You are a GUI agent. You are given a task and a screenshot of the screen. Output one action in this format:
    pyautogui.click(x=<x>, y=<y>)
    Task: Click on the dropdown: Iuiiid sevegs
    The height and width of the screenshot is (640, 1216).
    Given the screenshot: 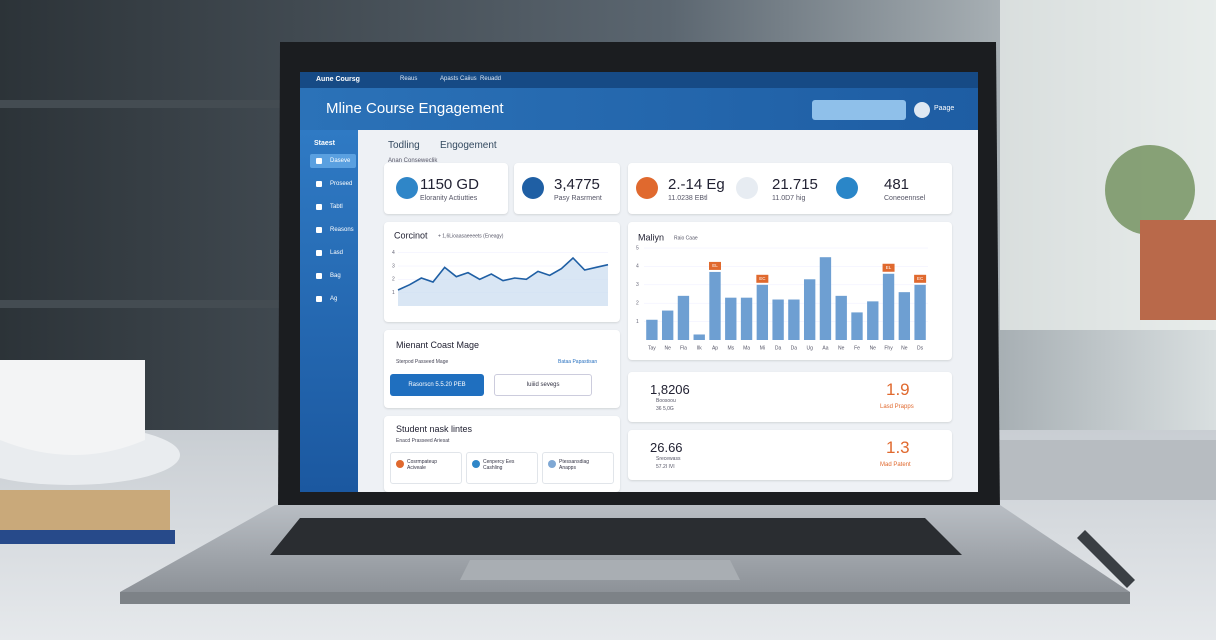 What is the action you would take?
    pyautogui.click(x=543, y=385)
    